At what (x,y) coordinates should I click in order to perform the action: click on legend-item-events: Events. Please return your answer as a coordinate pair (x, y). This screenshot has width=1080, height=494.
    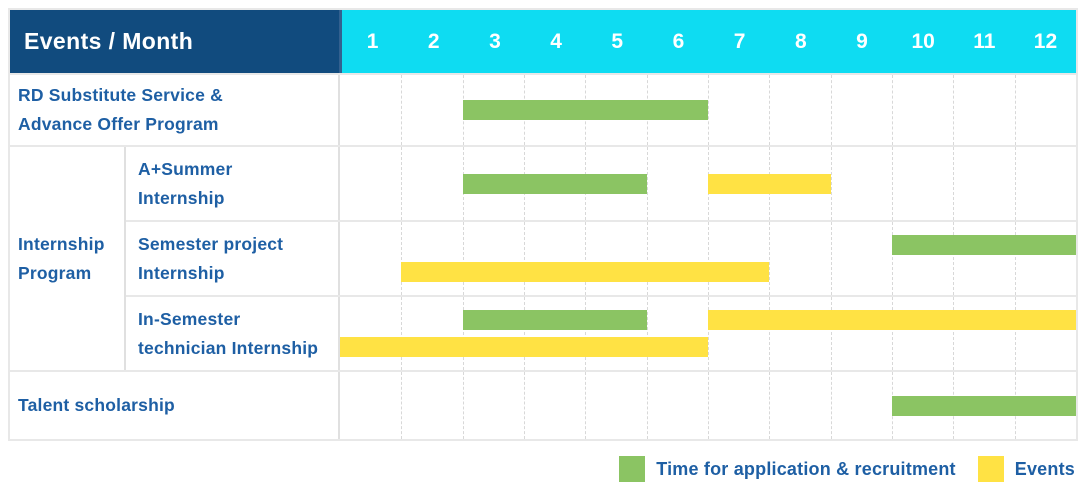
    Looking at the image, I should click on (1026, 469).